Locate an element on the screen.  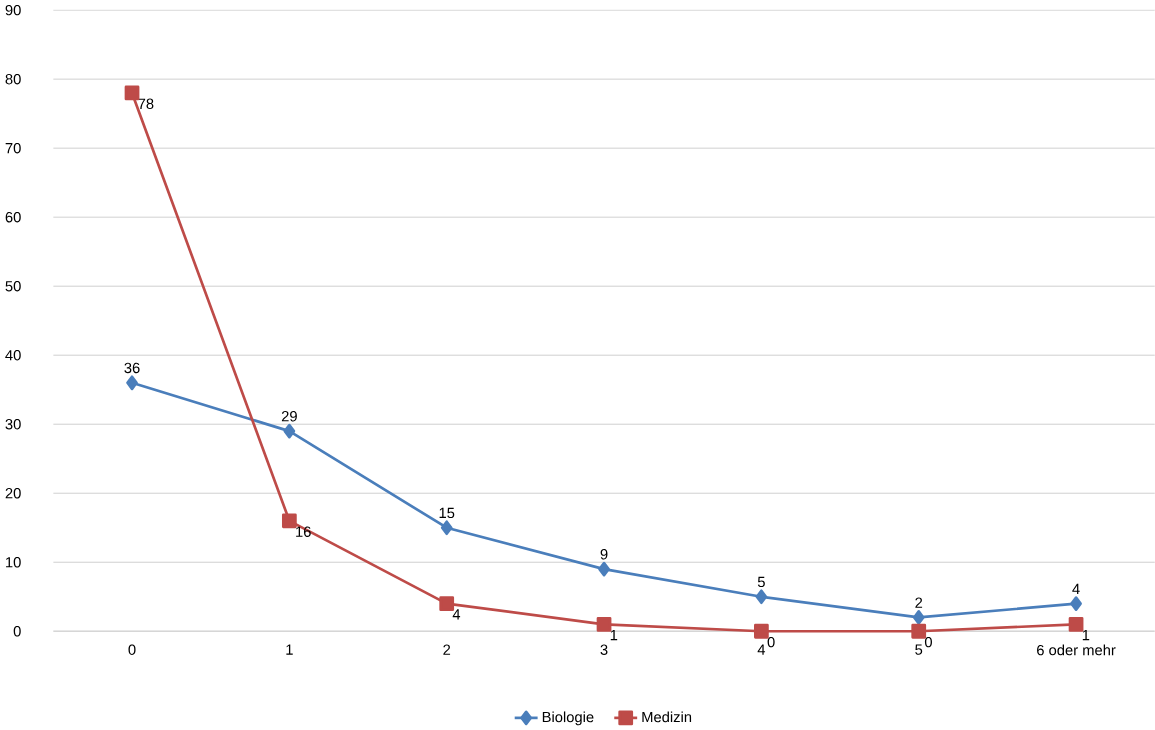
y-tick-label: 60 is located at coordinates (13, 217).